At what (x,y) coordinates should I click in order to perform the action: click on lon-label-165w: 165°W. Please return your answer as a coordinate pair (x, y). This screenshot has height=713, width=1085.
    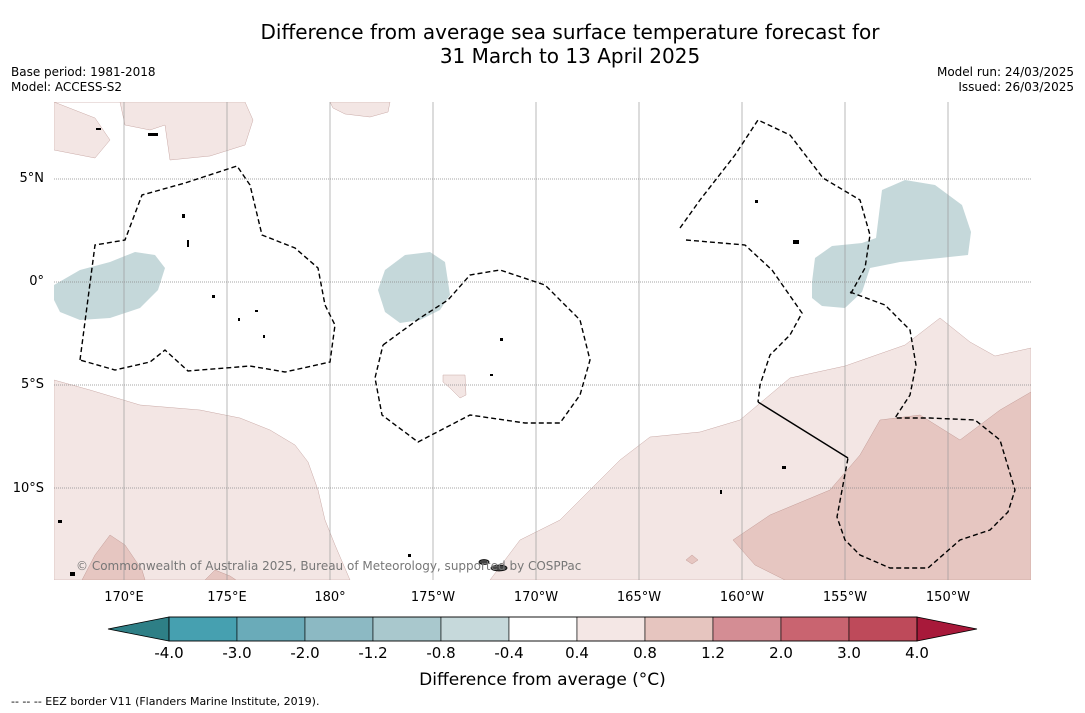
    Looking at the image, I should click on (639, 597).